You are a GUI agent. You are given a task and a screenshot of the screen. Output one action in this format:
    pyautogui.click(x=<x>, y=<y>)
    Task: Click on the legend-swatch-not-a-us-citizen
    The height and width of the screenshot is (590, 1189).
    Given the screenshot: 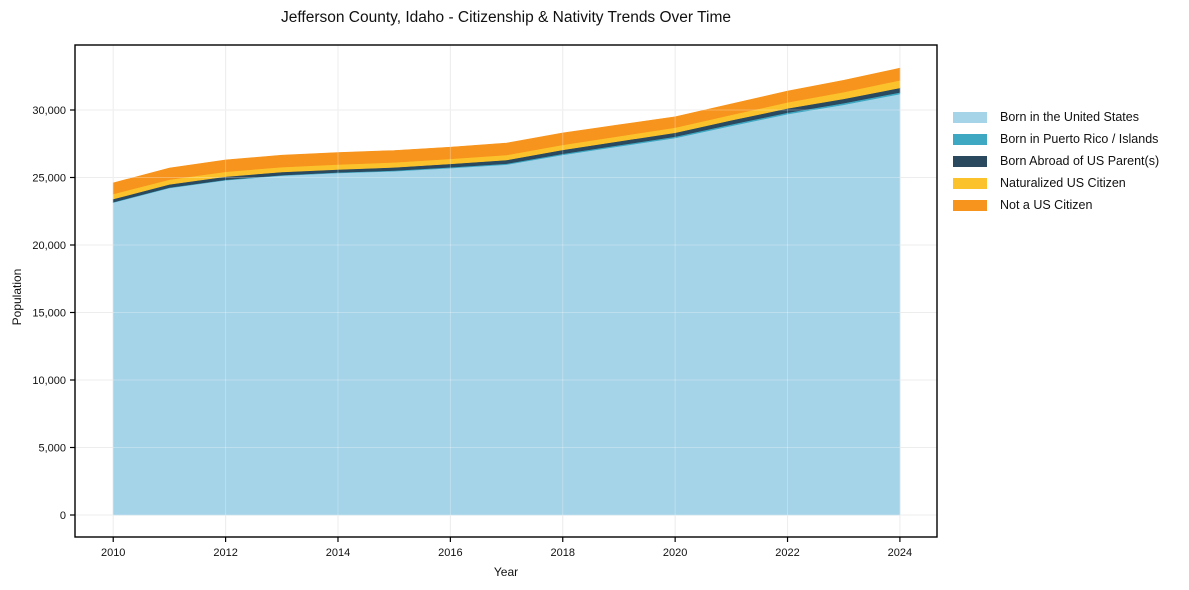 What is the action you would take?
    pyautogui.click(x=970, y=205)
    